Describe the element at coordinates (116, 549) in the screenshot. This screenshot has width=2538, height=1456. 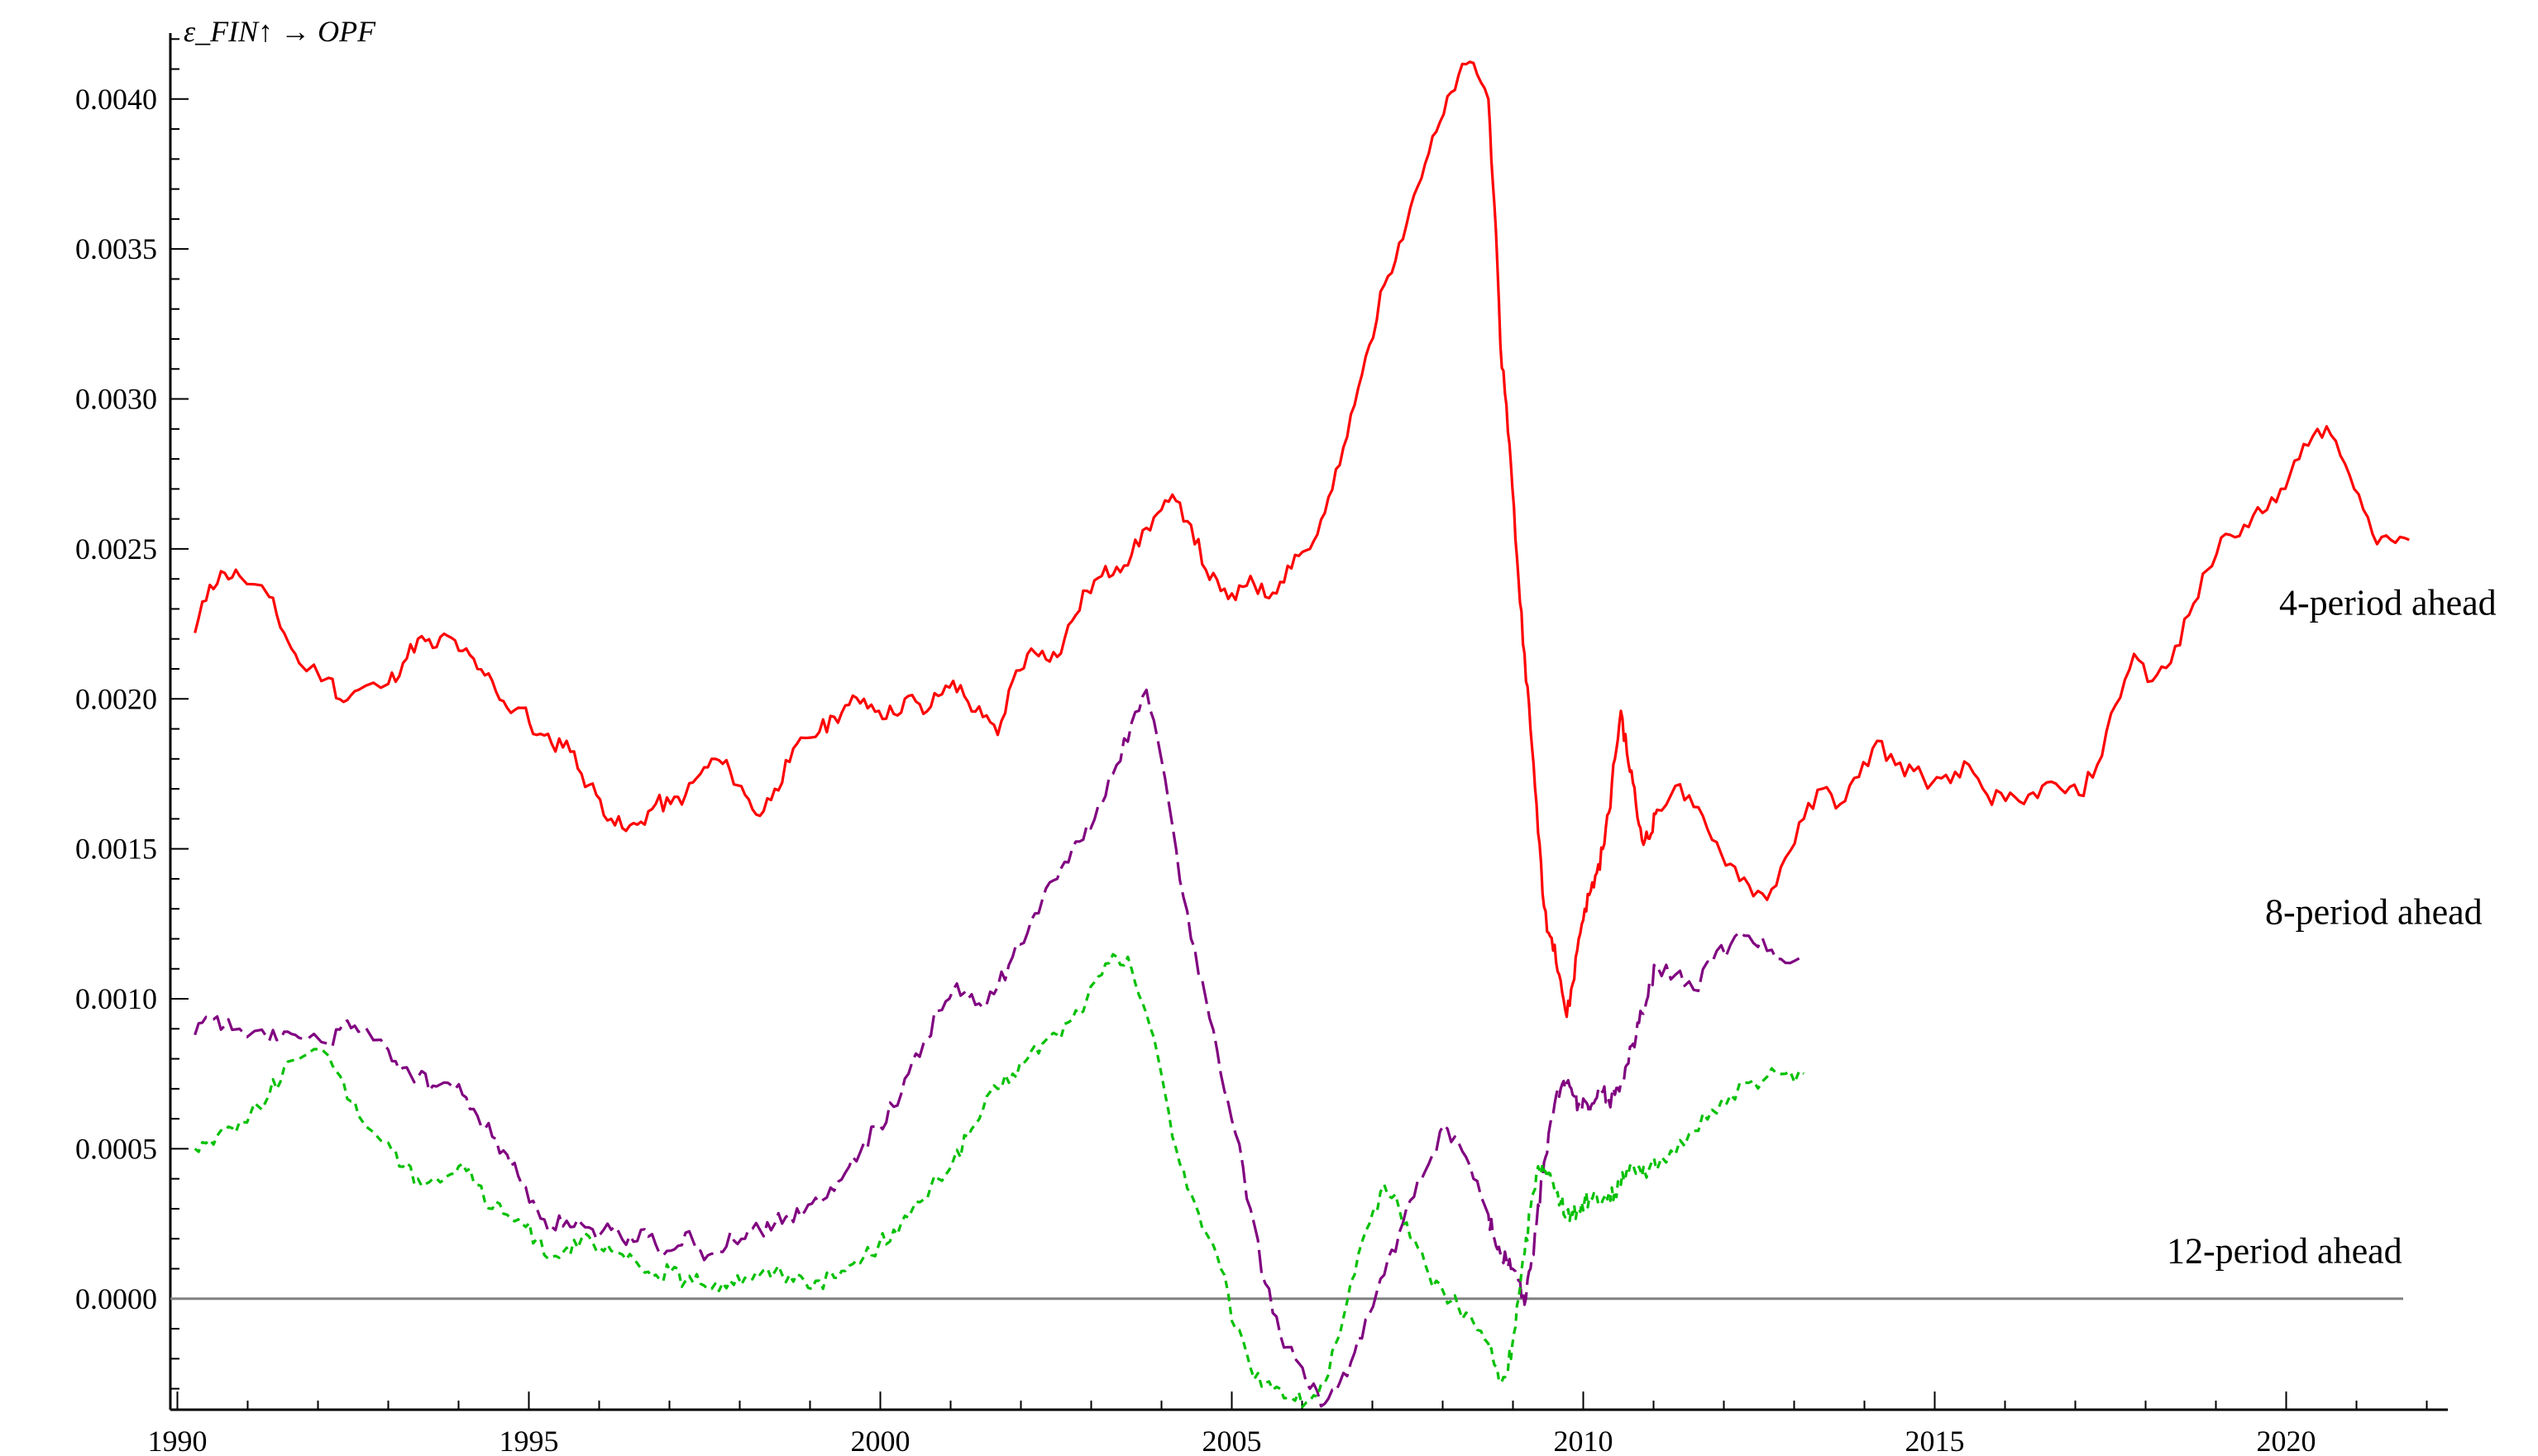
I see `y-tick-label: 0.0025` at that location.